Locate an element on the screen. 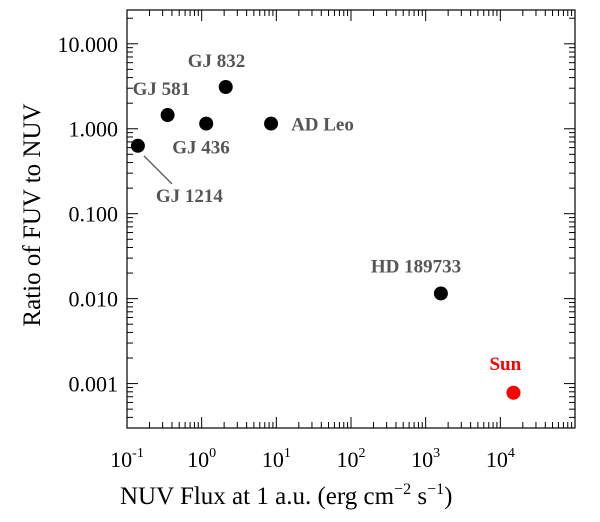  point-label-sun: Sun is located at coordinates (505, 364).